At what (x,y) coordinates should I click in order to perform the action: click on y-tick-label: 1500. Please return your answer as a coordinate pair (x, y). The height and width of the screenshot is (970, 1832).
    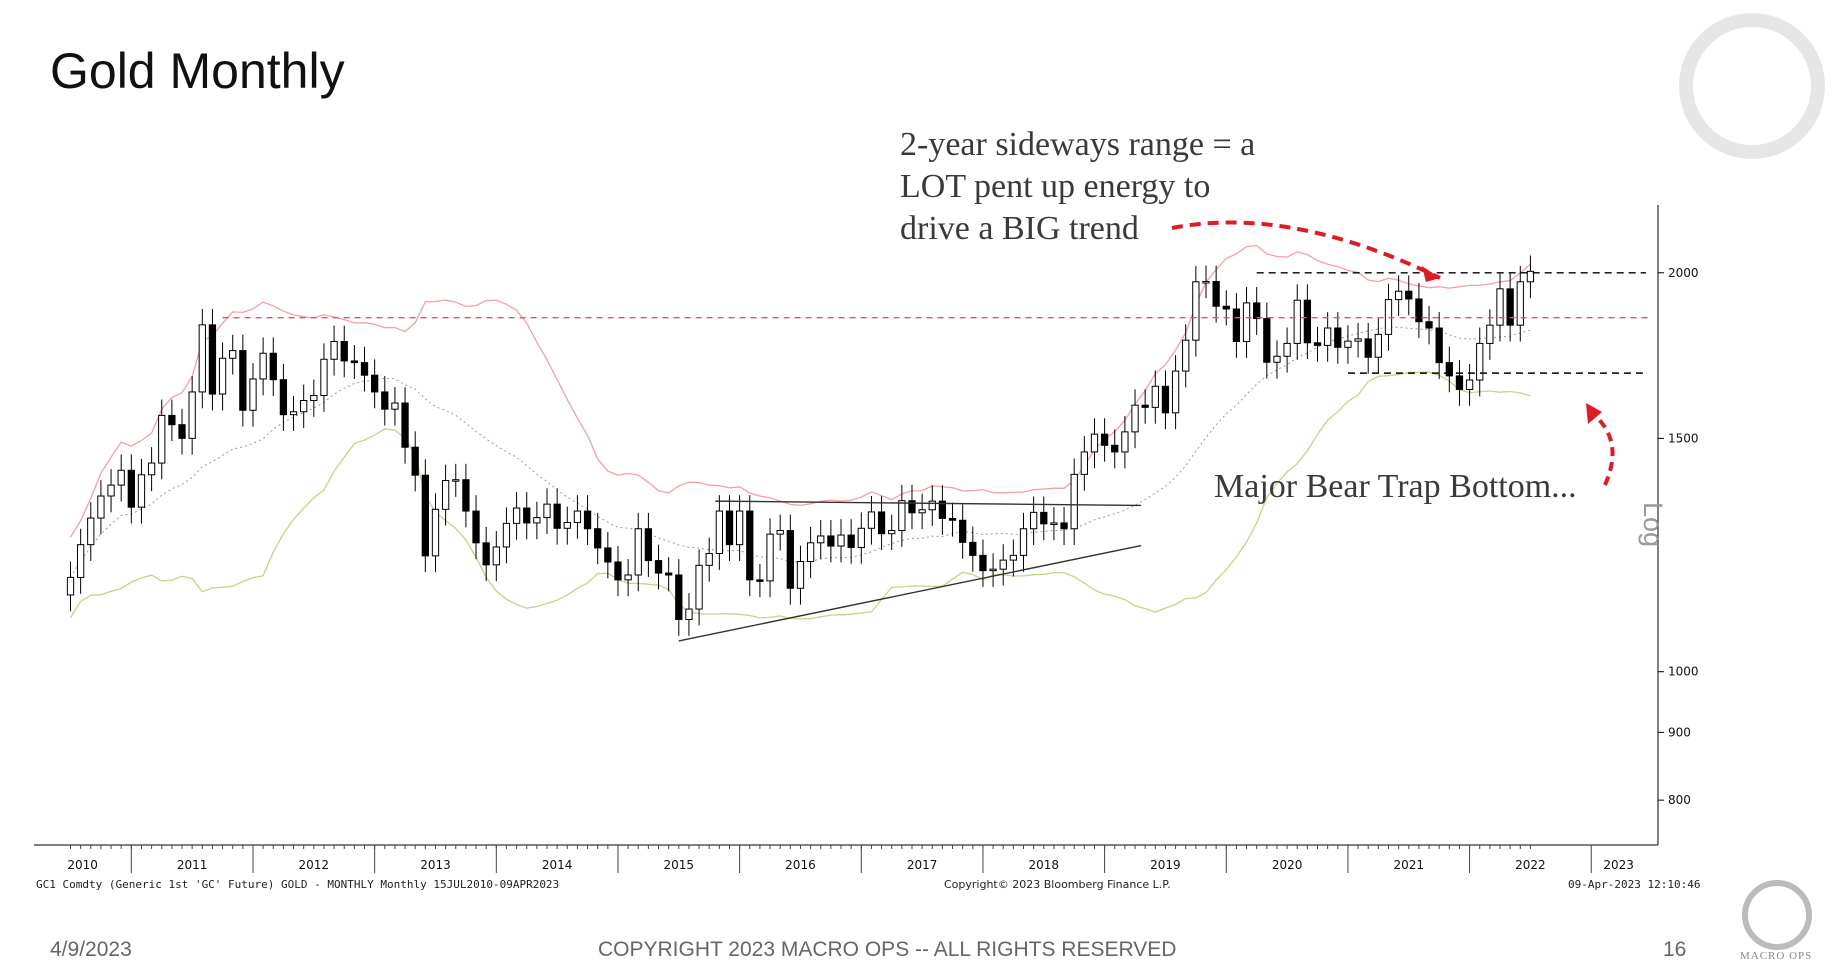
    Looking at the image, I should click on (1683, 438).